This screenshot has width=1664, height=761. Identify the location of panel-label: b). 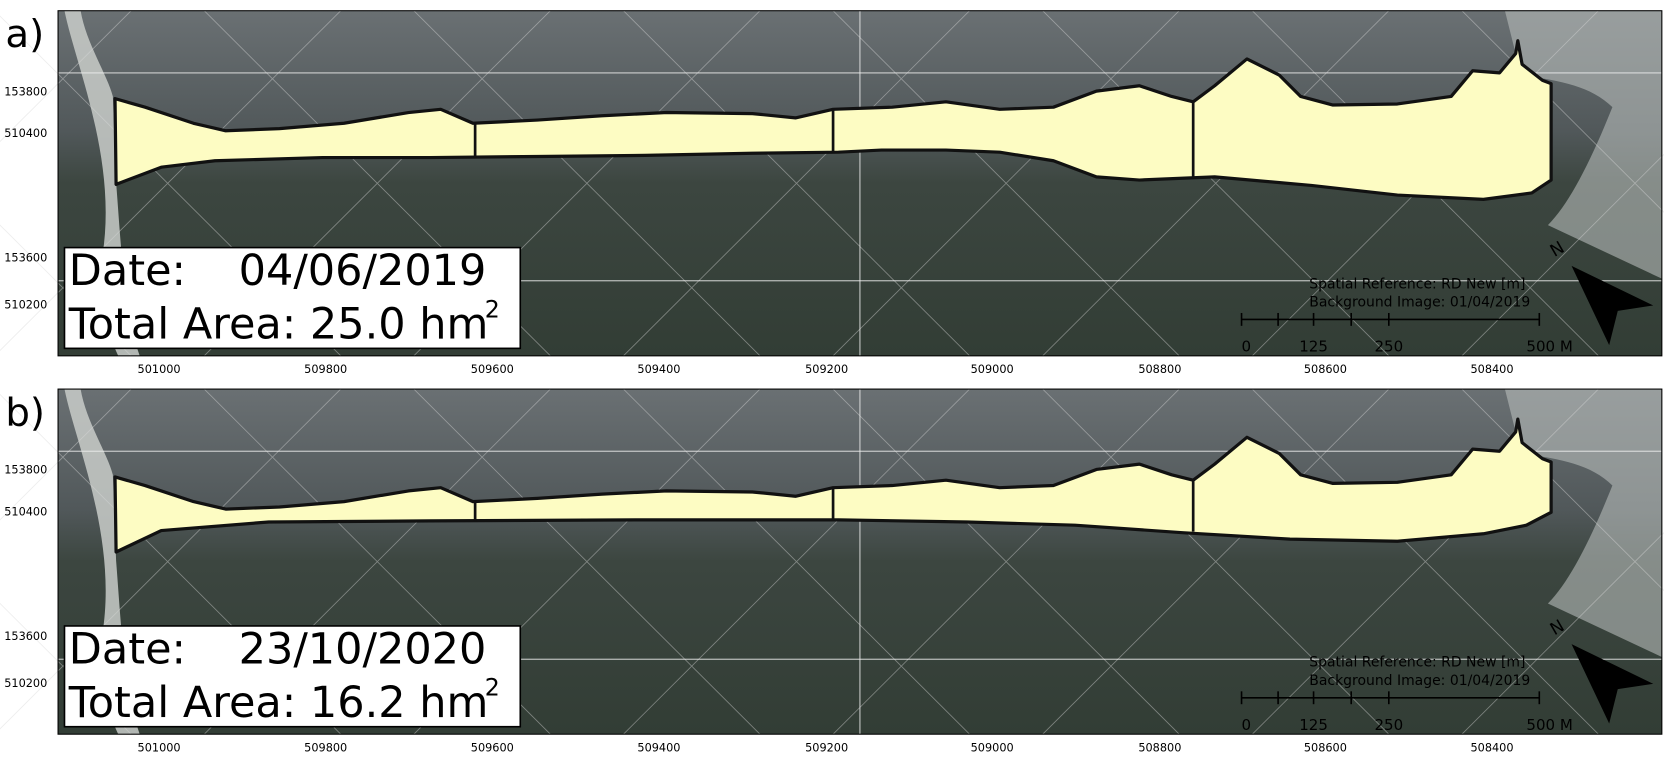
(25, 413).